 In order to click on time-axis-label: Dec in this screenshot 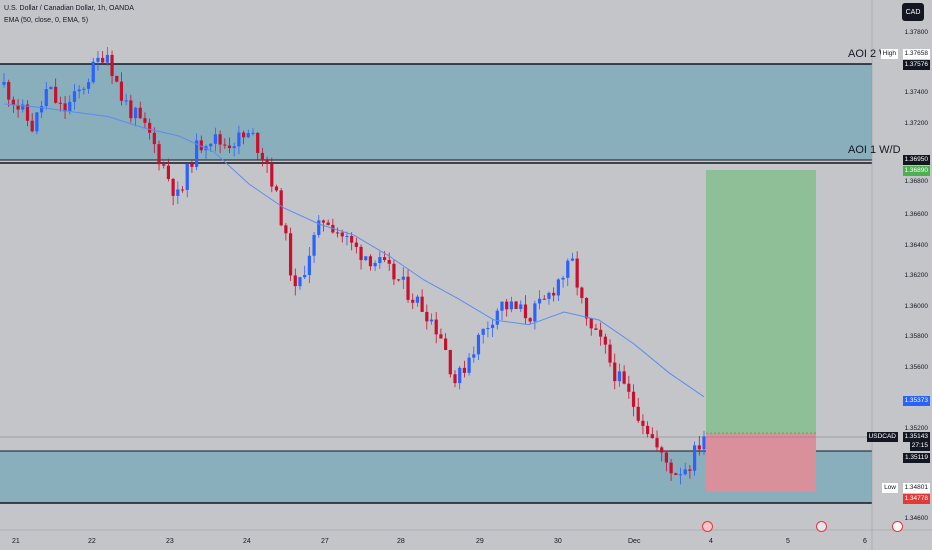, I will do `click(634, 541)`.